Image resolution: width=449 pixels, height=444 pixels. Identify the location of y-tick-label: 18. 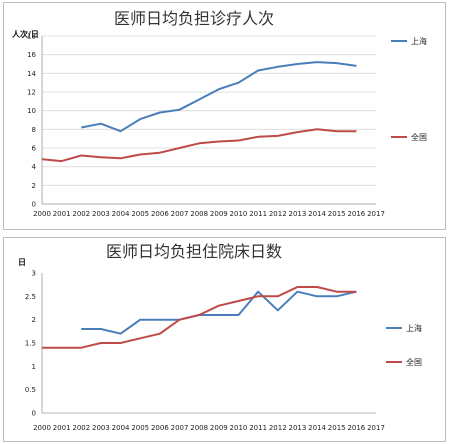
(31, 37).